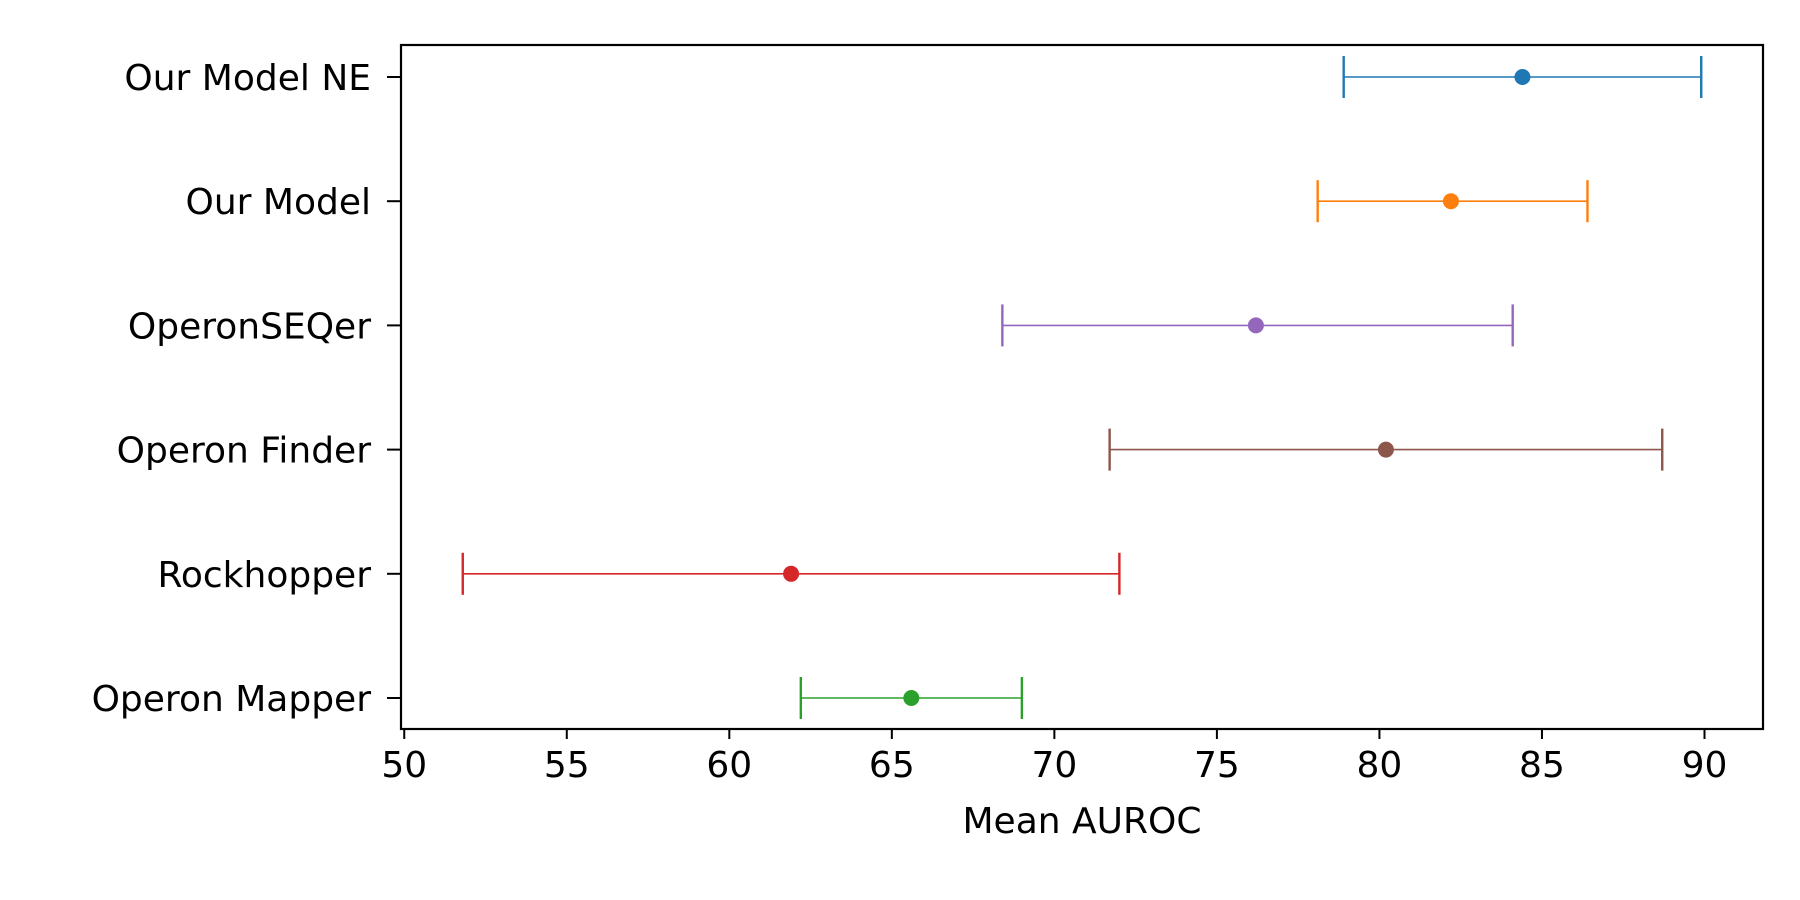 The image size is (1800, 900). I want to click on x-tick-label: 80, so click(1380, 765).